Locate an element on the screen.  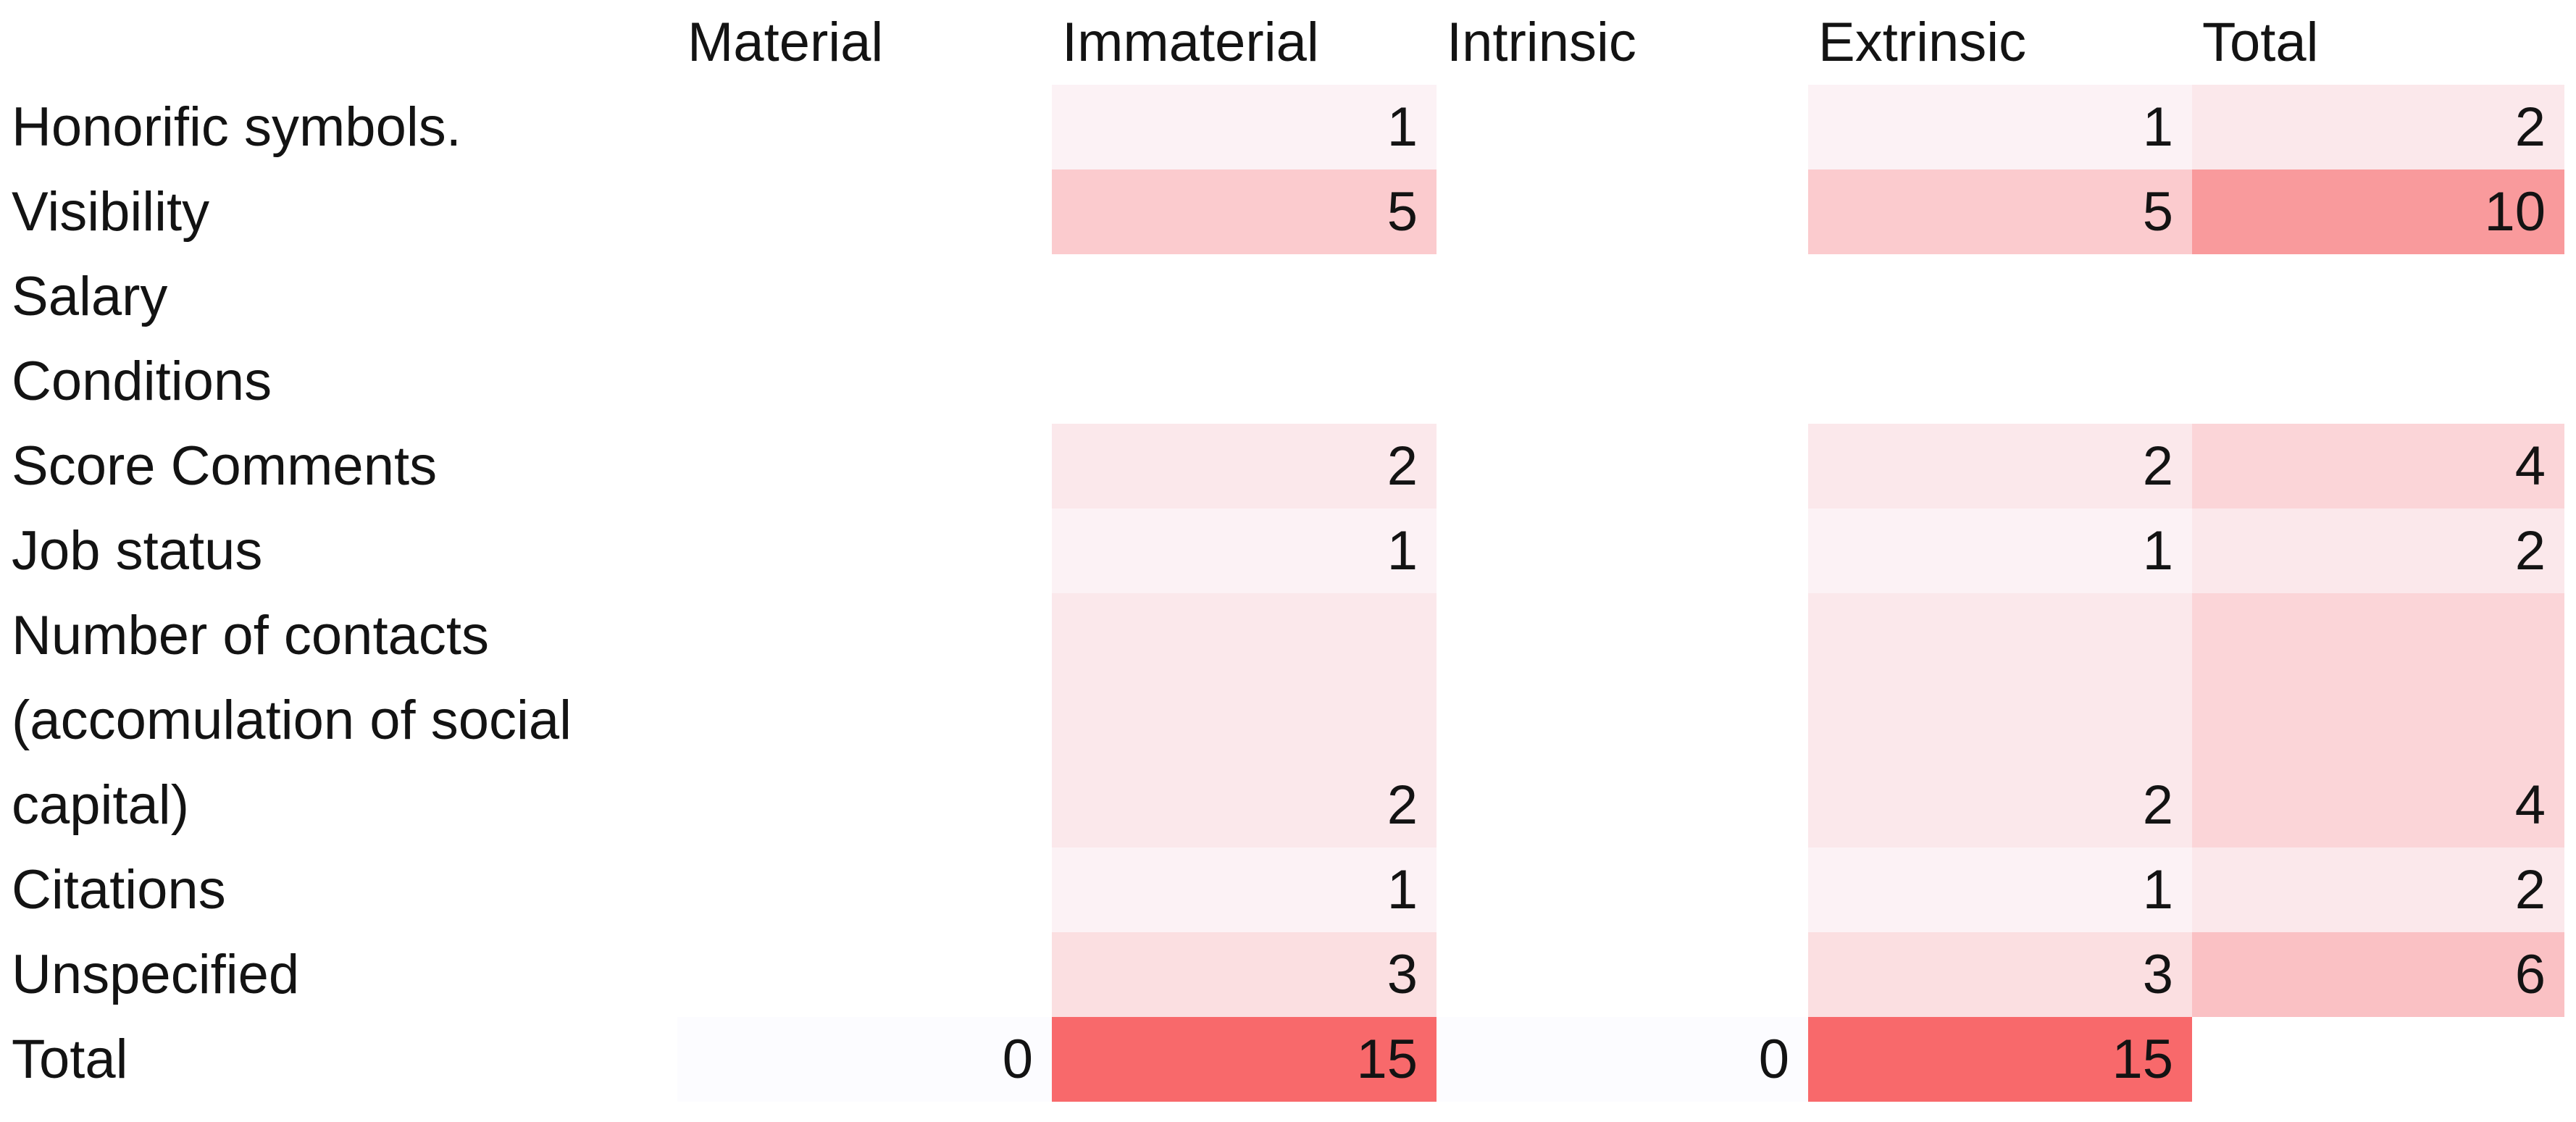
cell-citations-immaterial: 1 is located at coordinates (1244, 889).